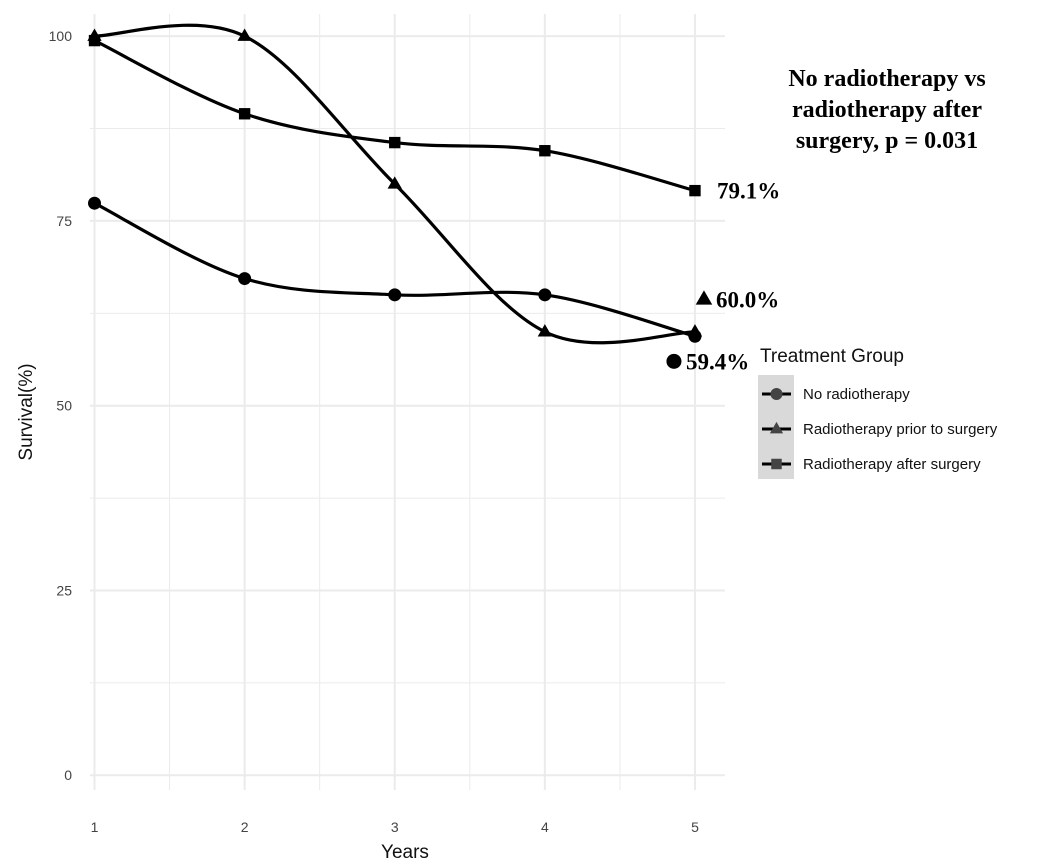  Describe the element at coordinates (405, 852) in the screenshot. I see `x-axis-title: Years` at that location.